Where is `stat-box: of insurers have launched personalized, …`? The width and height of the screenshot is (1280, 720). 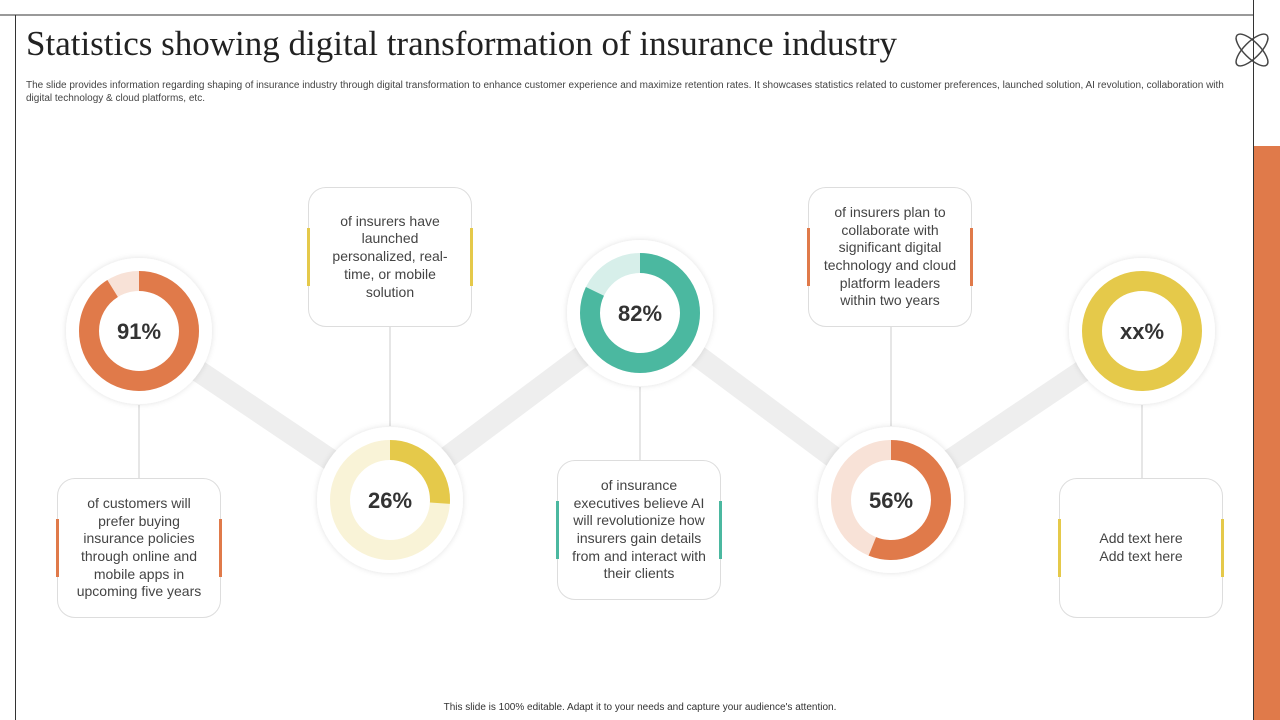 stat-box: of insurers have launched personalized, … is located at coordinates (390, 257).